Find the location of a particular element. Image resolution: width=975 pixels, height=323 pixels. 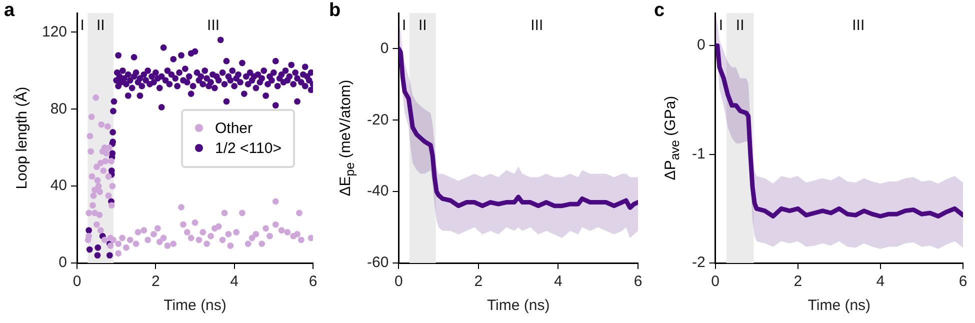

y-tick-label: 80 is located at coordinates (59, 109).